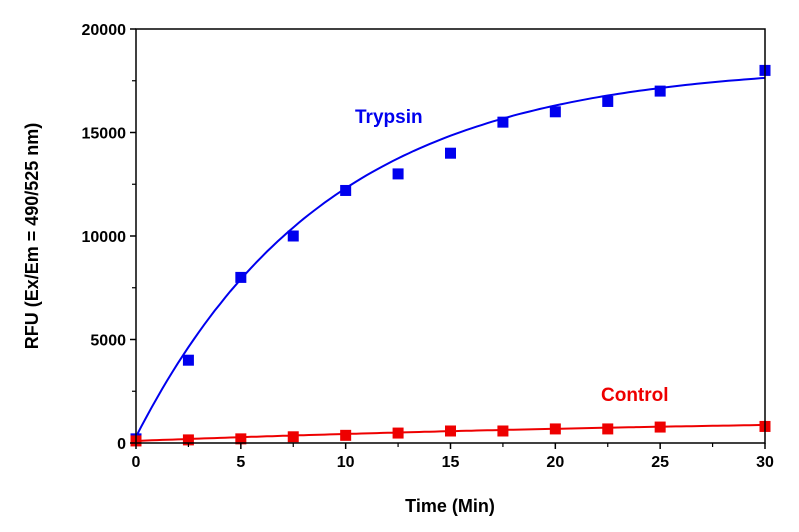 Image resolution: width=799 pixels, height=532 pixels. What do you see at coordinates (32, 236) in the screenshot?
I see `y-axis-label: RFU (Ex/Em = 490/525 nm)` at bounding box center [32, 236].